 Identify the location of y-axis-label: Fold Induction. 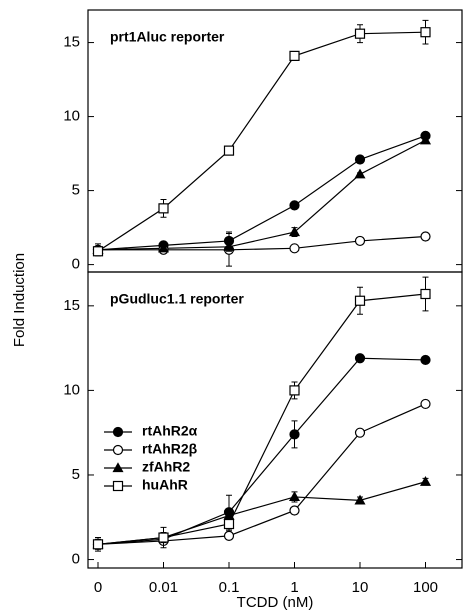
(19, 300).